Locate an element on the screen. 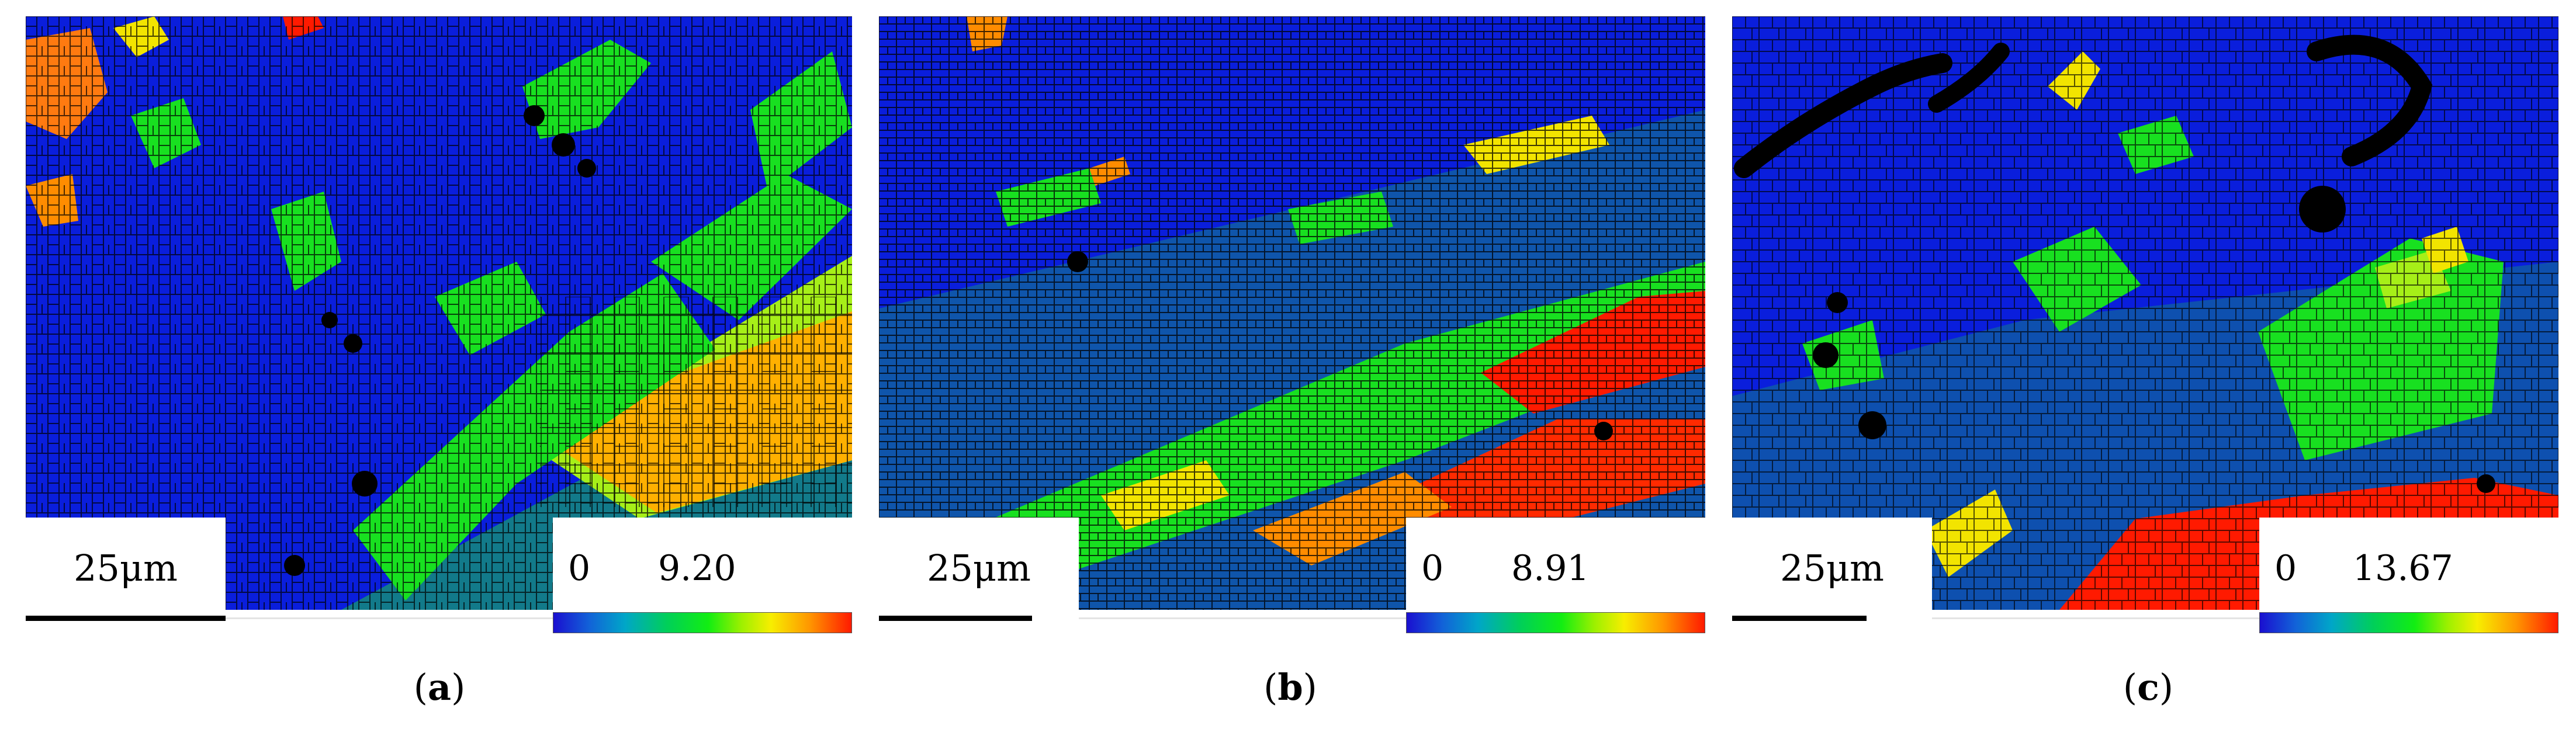  legend-label-box: 0 9.20 is located at coordinates (702, 564).